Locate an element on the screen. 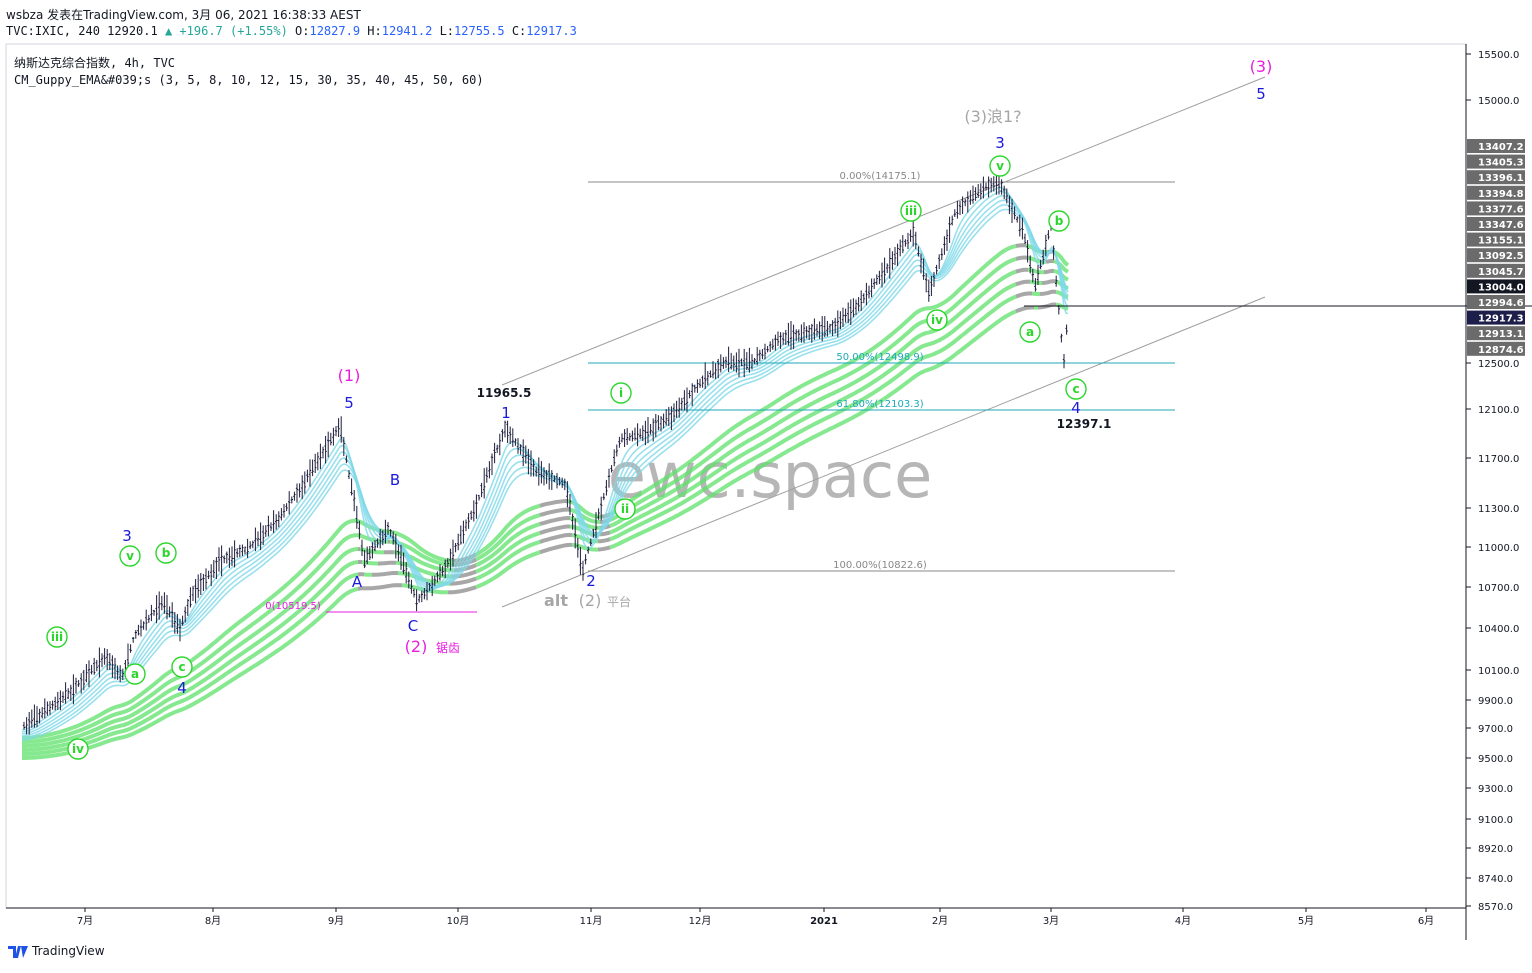  price-tag-label: 12913.1 is located at coordinates (1501, 334).